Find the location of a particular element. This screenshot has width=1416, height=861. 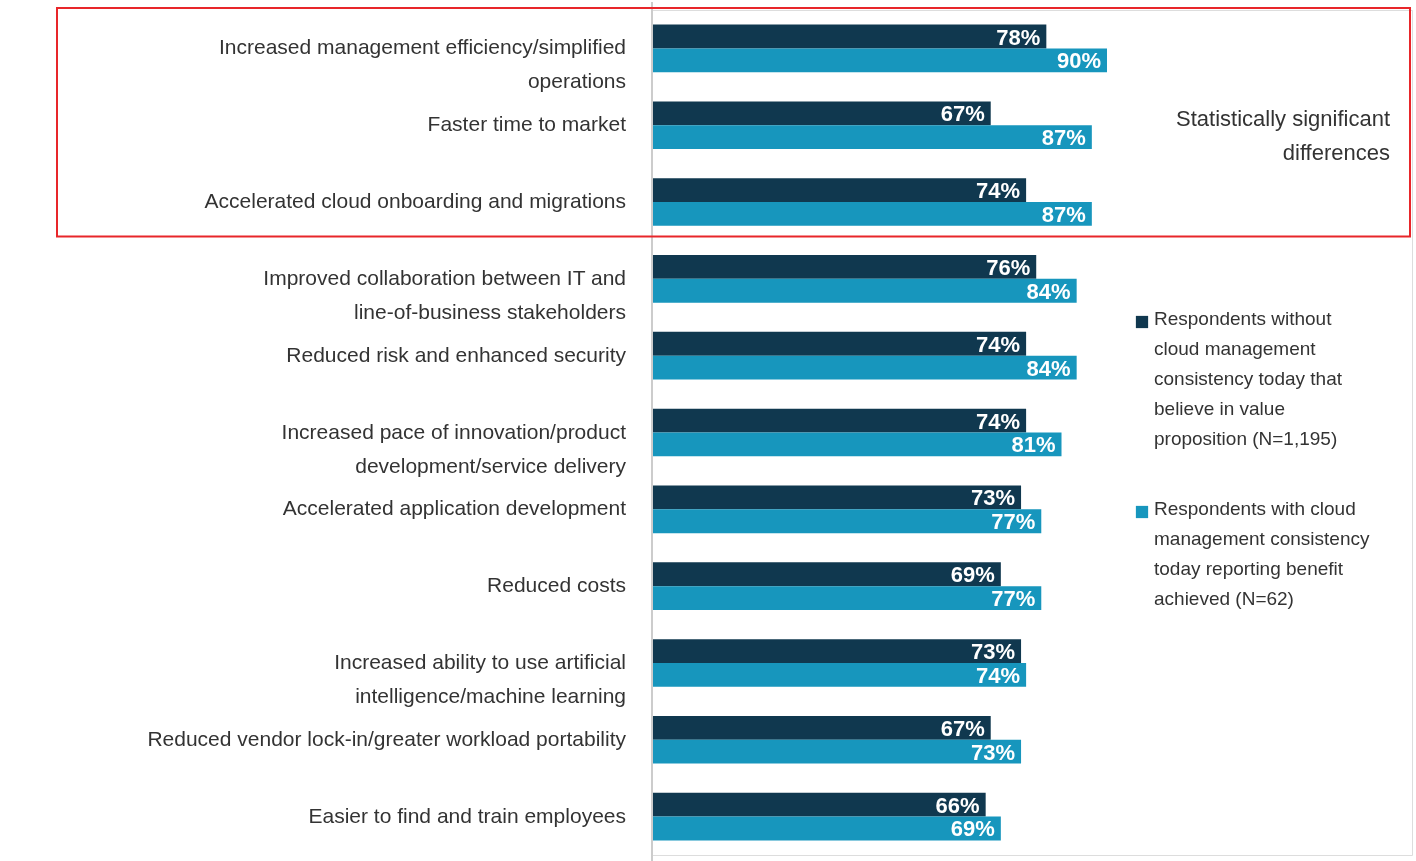

y-tick-label: Reduced risk and enhanced security is located at coordinates (456, 354).